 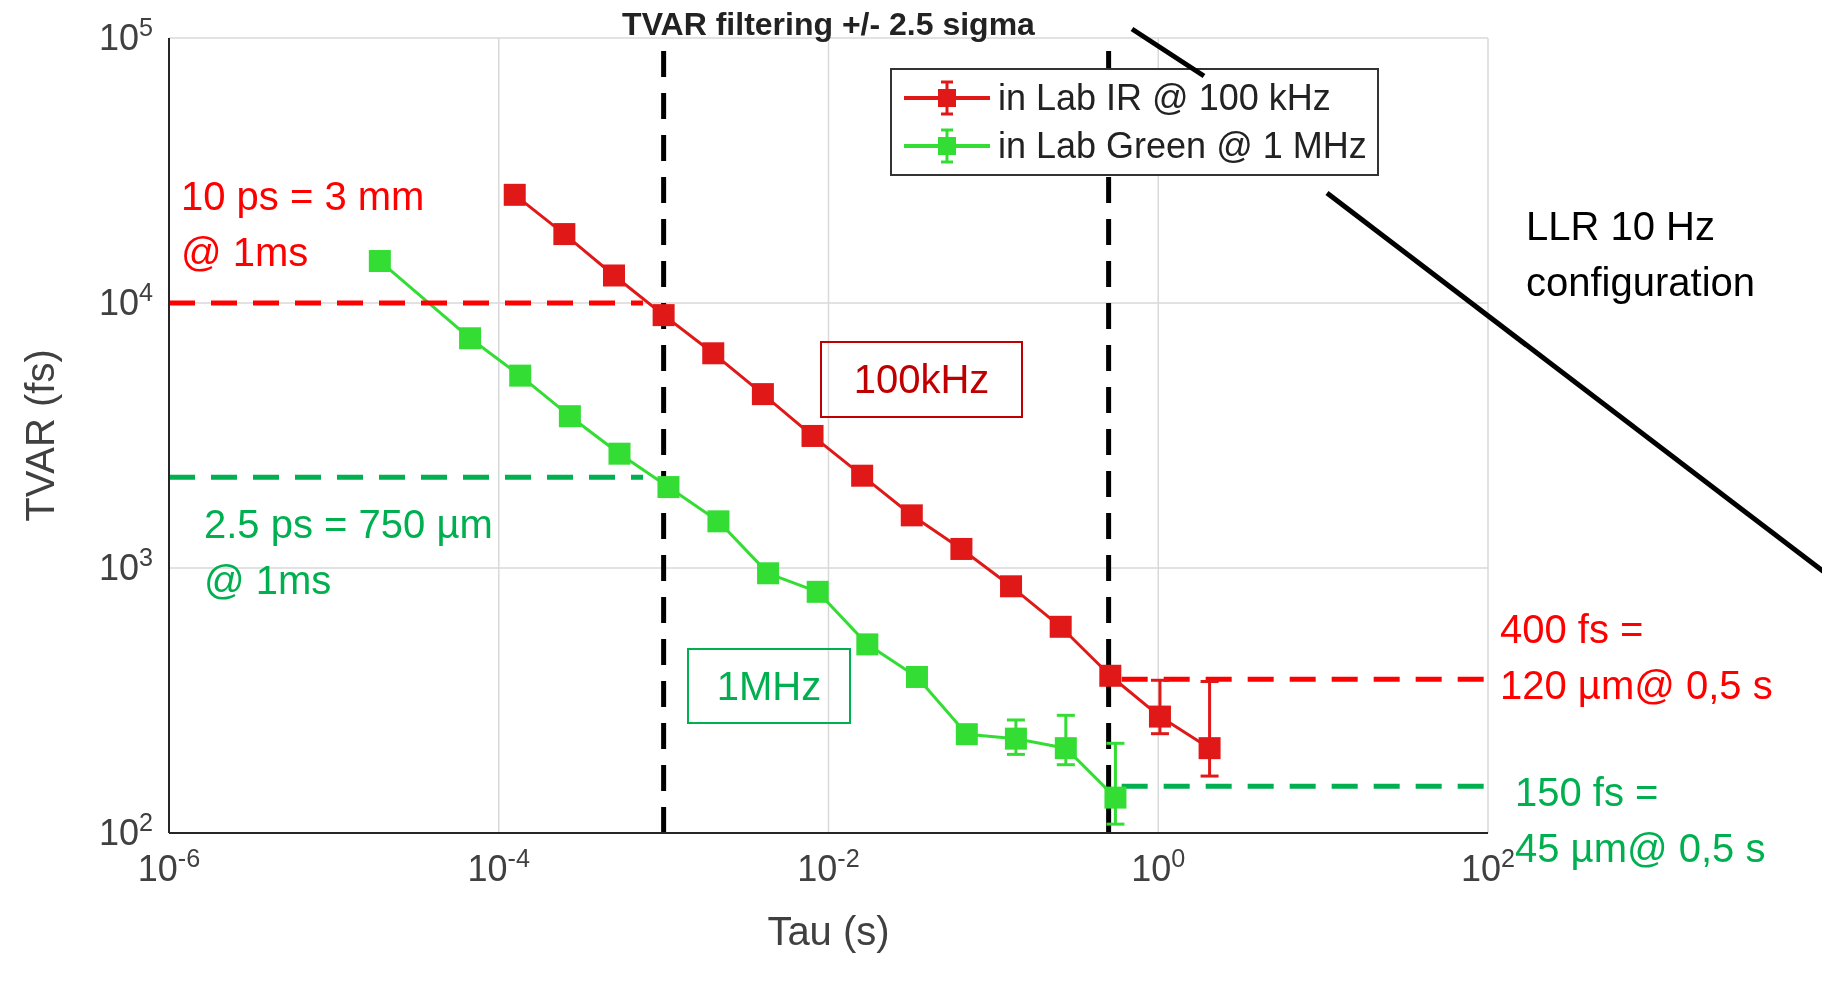 I want to click on text: 400 fs = 120 µm@ 0,5 s, so click(x=1636, y=657).